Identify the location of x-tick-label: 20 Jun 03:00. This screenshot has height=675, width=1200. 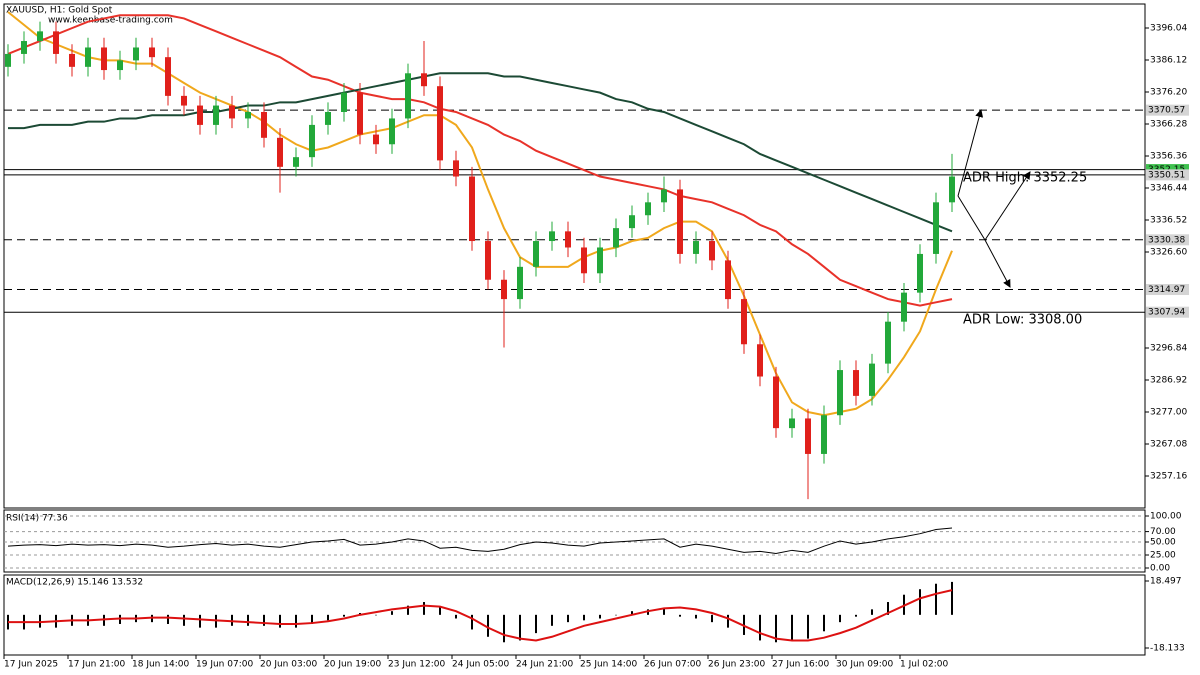
(288, 665).